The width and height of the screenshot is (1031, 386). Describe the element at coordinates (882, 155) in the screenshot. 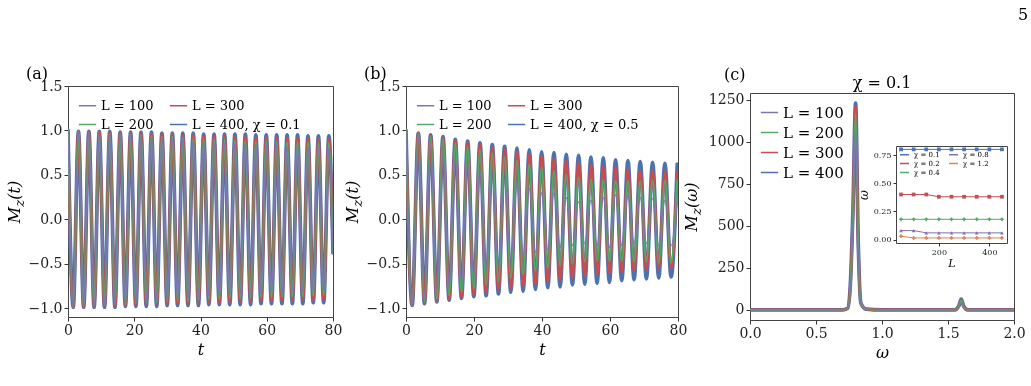

I see `y-tick-label: 0.75` at that location.